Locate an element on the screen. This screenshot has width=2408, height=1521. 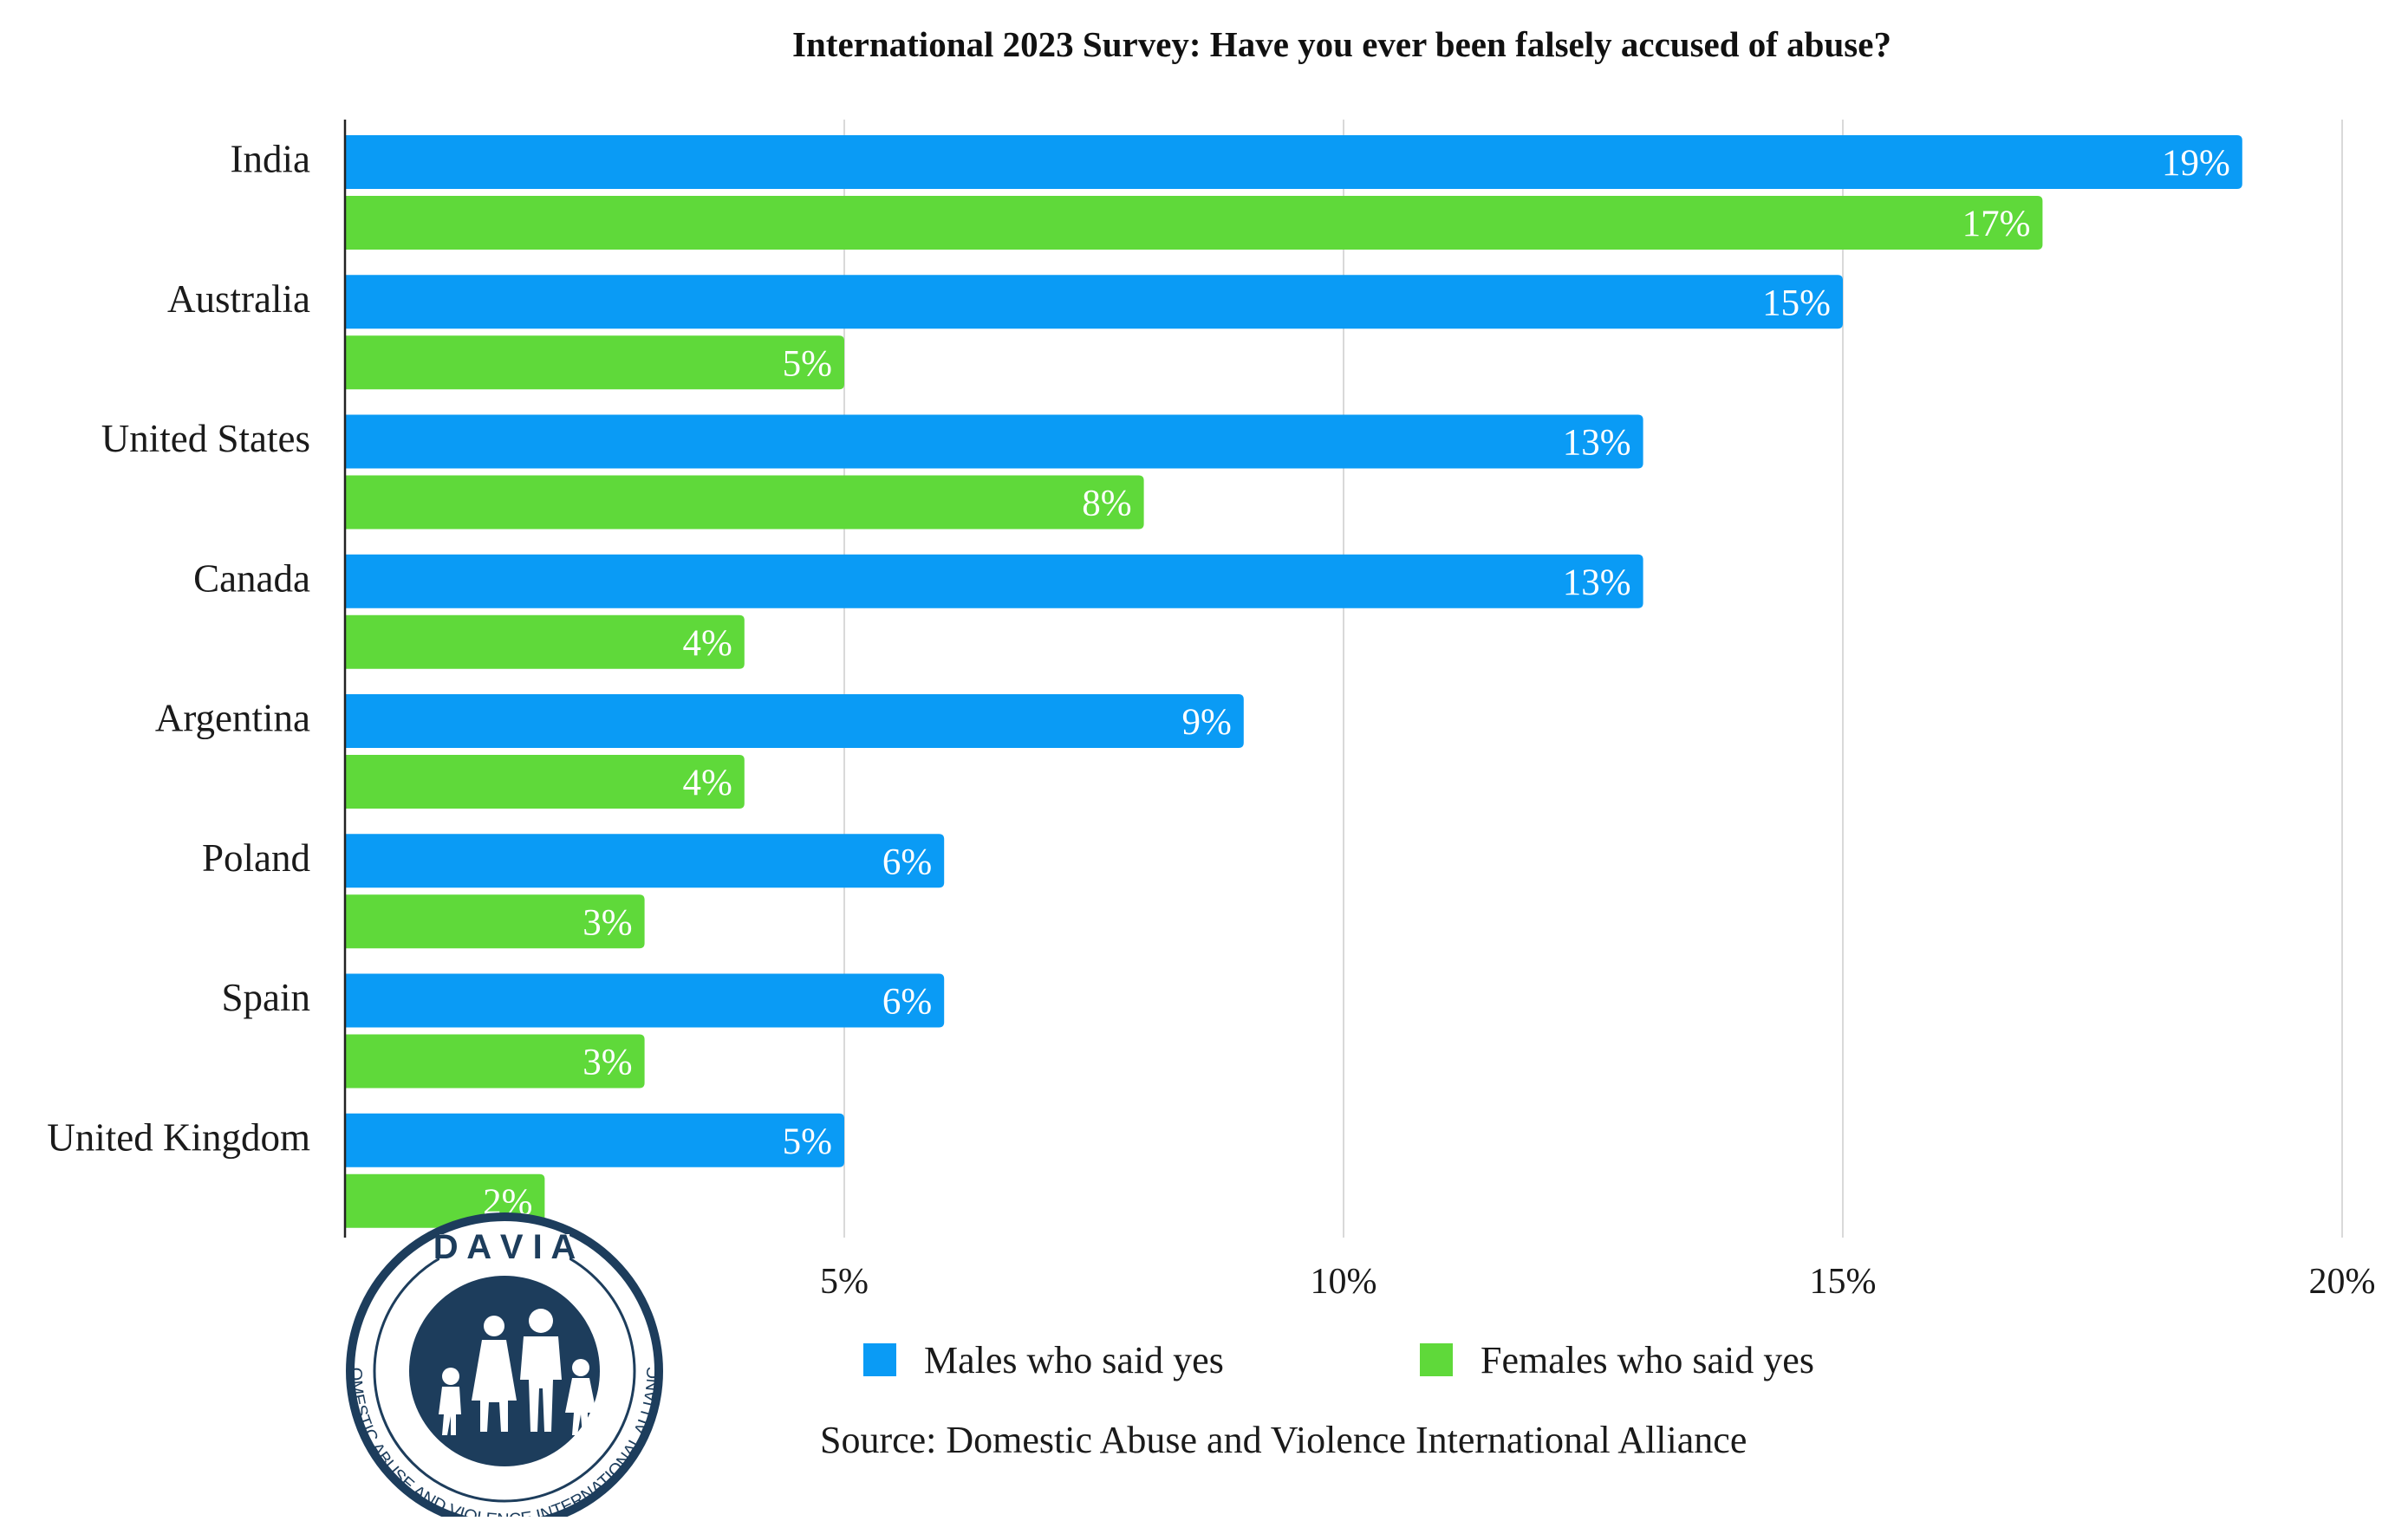
data-label-males: 9% is located at coordinates (1206, 722).